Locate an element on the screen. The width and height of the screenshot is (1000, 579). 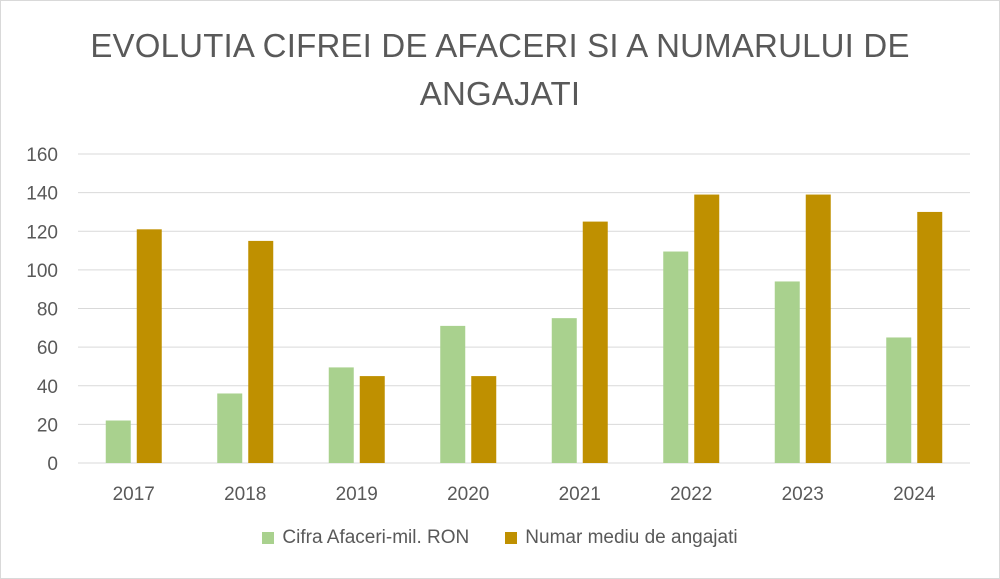
y-tick-label: 100 is located at coordinates (42, 271).